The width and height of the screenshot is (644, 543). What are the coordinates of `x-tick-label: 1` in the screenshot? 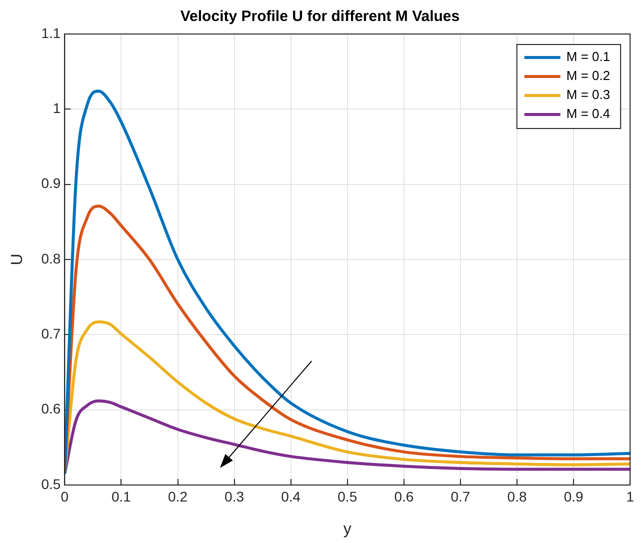 It's located at (630, 496).